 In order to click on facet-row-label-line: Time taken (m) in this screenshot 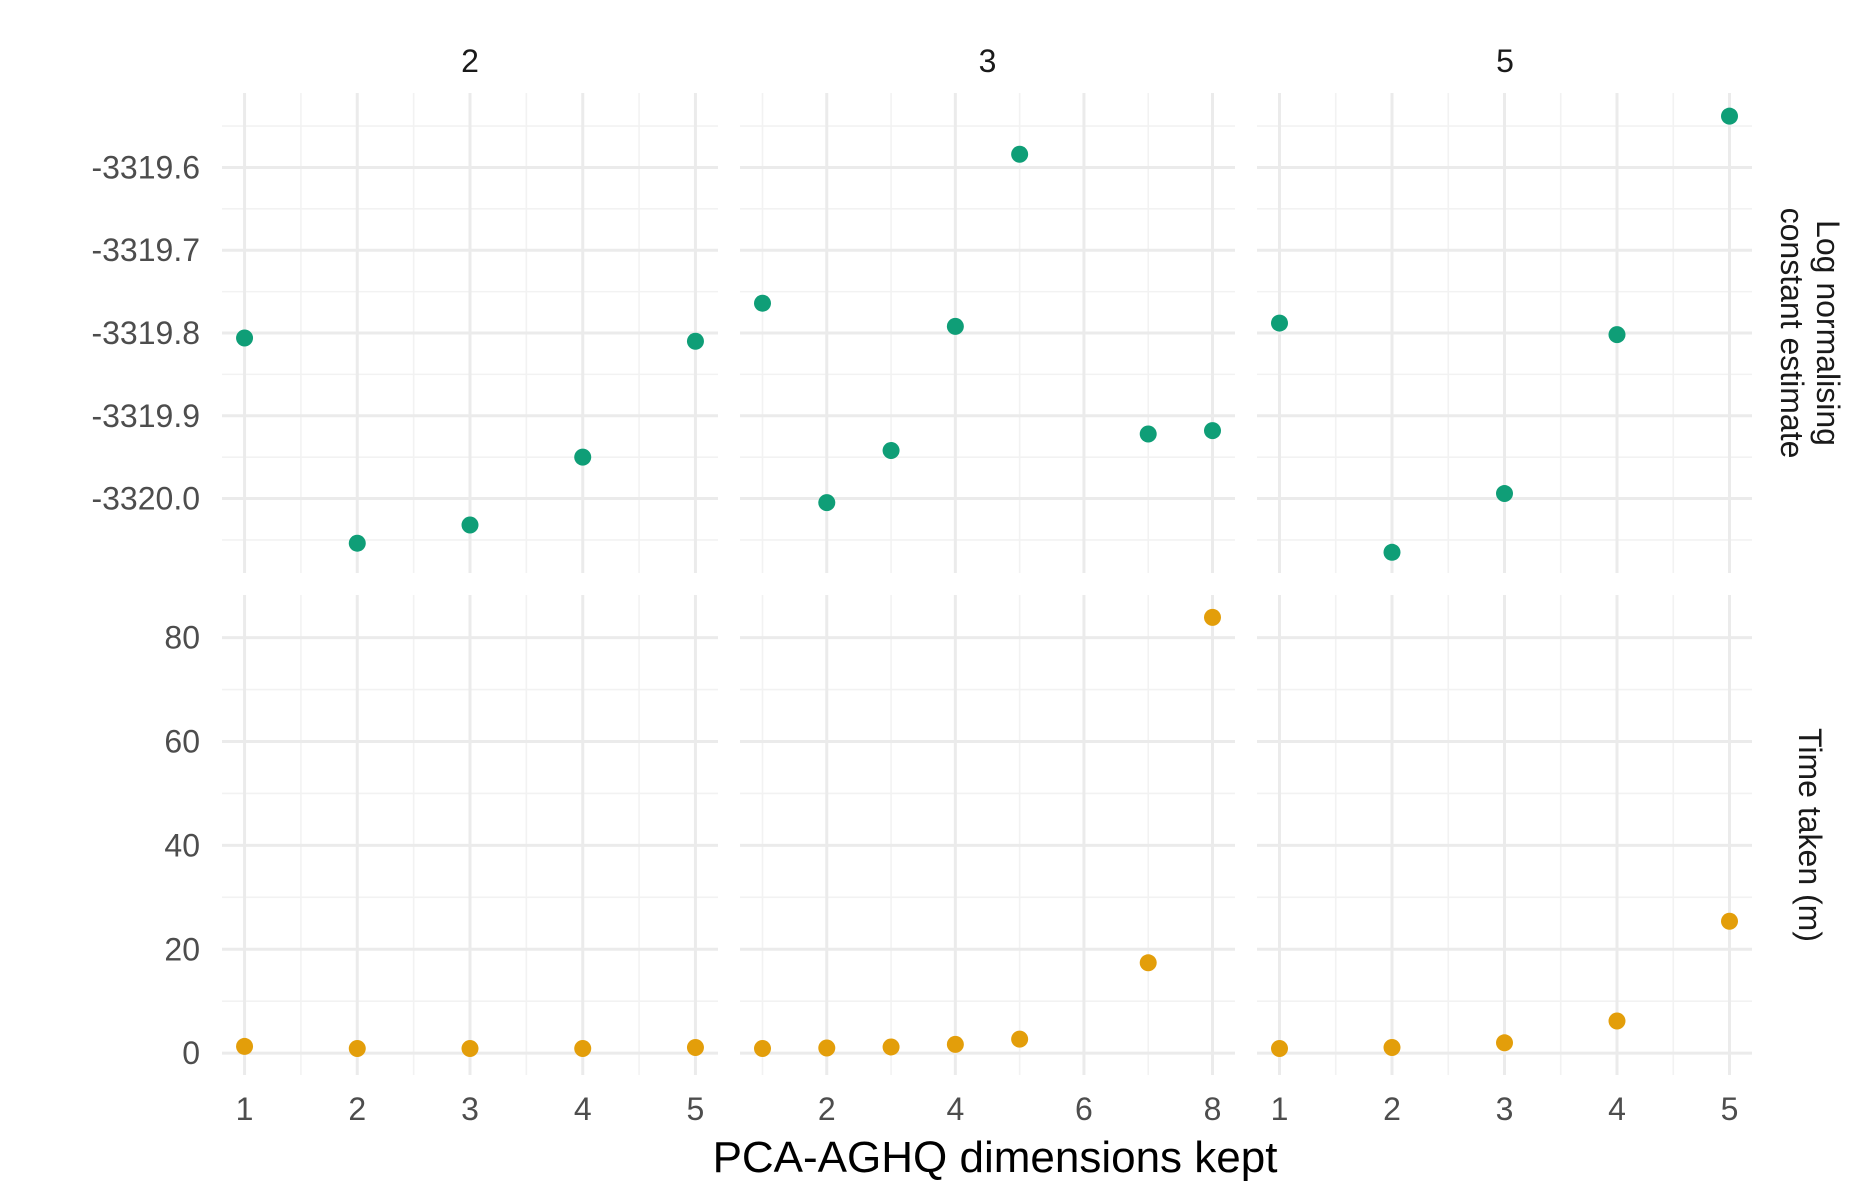, I will do `click(1810, 835)`.